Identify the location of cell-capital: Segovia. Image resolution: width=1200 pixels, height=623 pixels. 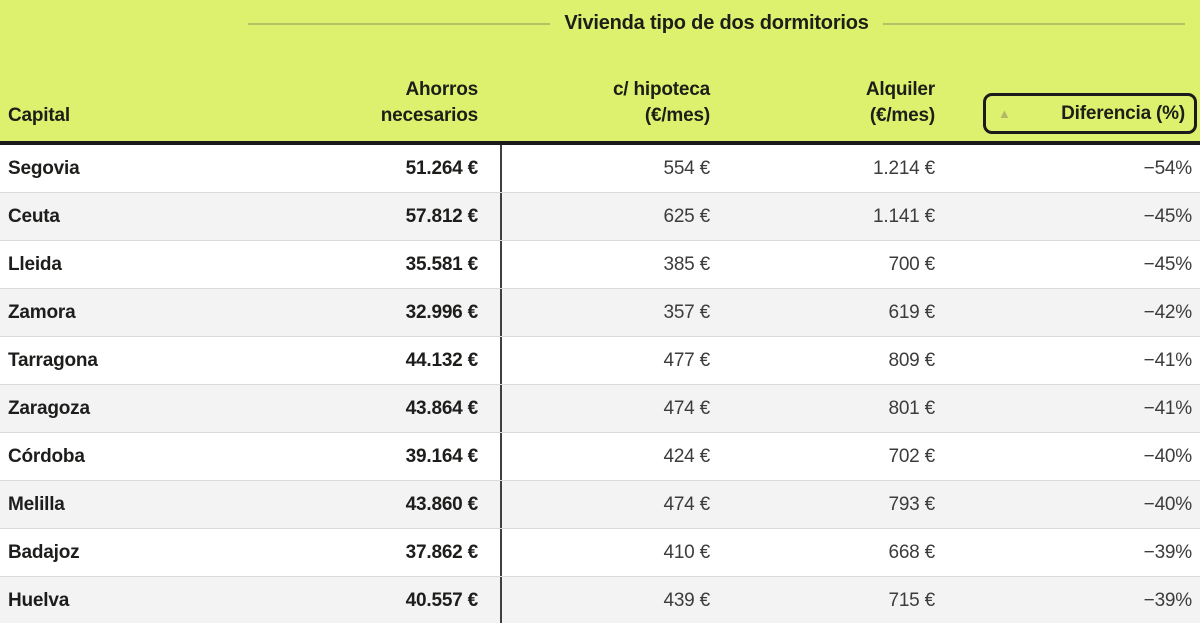
(44, 168).